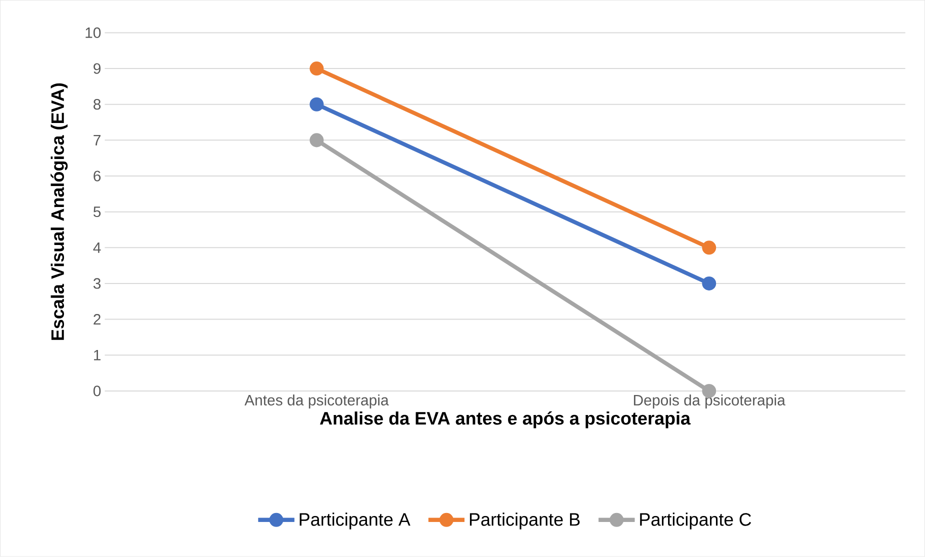 This screenshot has height=557, width=925. What do you see at coordinates (97, 68) in the screenshot?
I see `y-tick-label: 9` at bounding box center [97, 68].